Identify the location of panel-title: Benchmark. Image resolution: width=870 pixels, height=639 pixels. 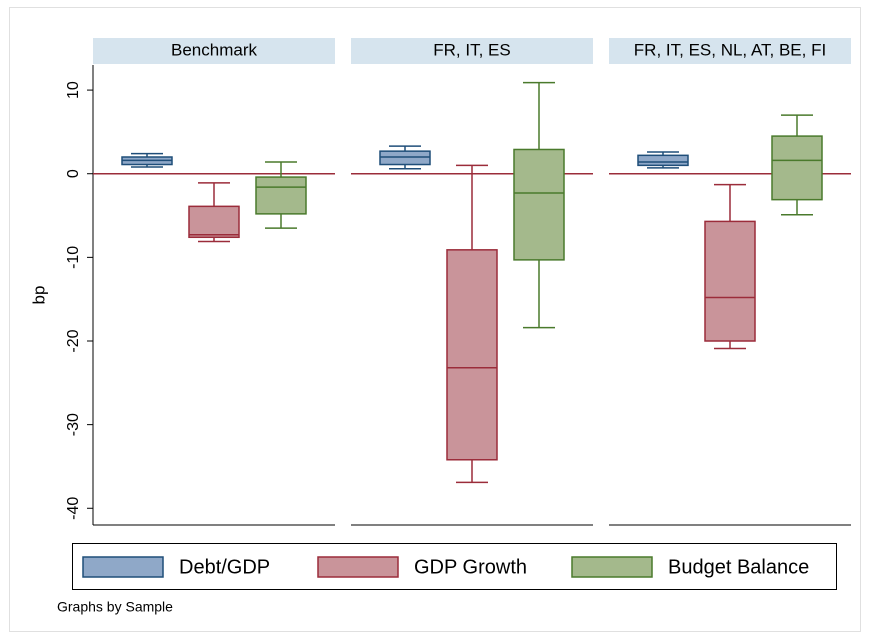
(214, 49).